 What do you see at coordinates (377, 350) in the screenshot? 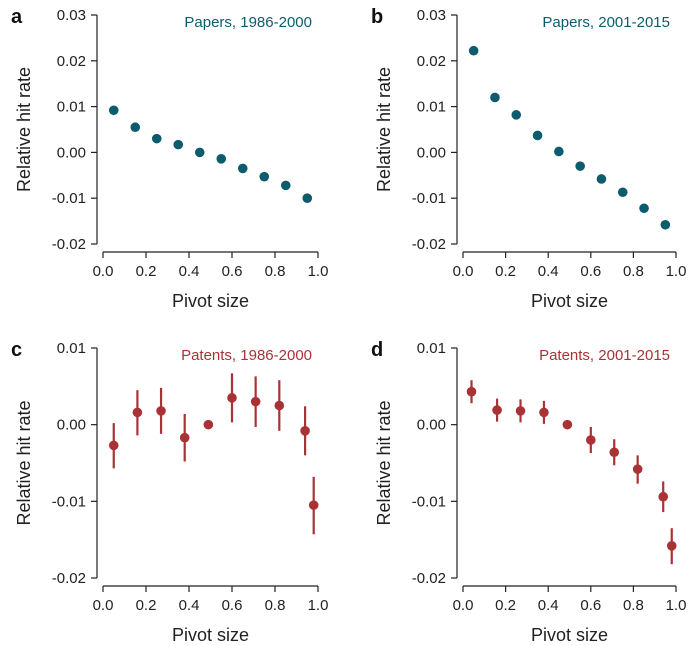
I see `panel-letter: d` at bounding box center [377, 350].